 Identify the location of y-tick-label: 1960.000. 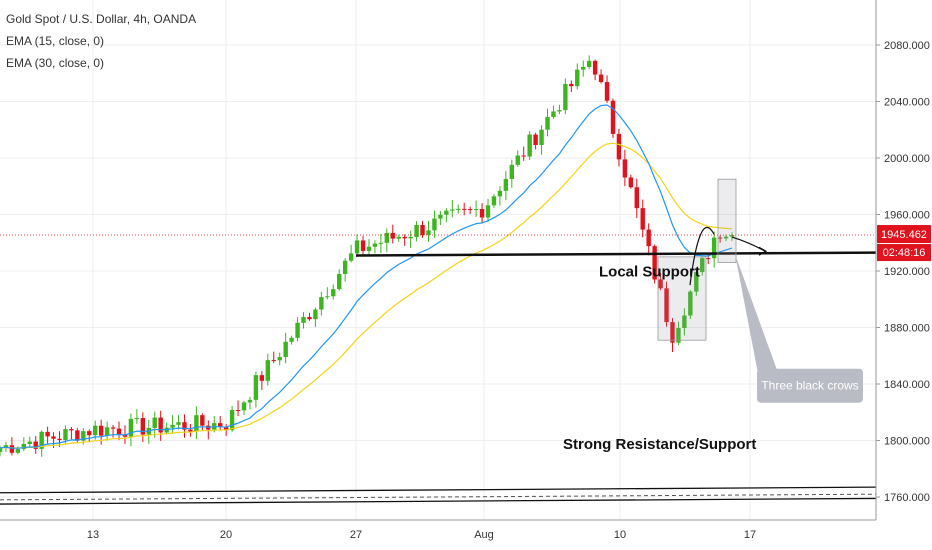
(907, 216).